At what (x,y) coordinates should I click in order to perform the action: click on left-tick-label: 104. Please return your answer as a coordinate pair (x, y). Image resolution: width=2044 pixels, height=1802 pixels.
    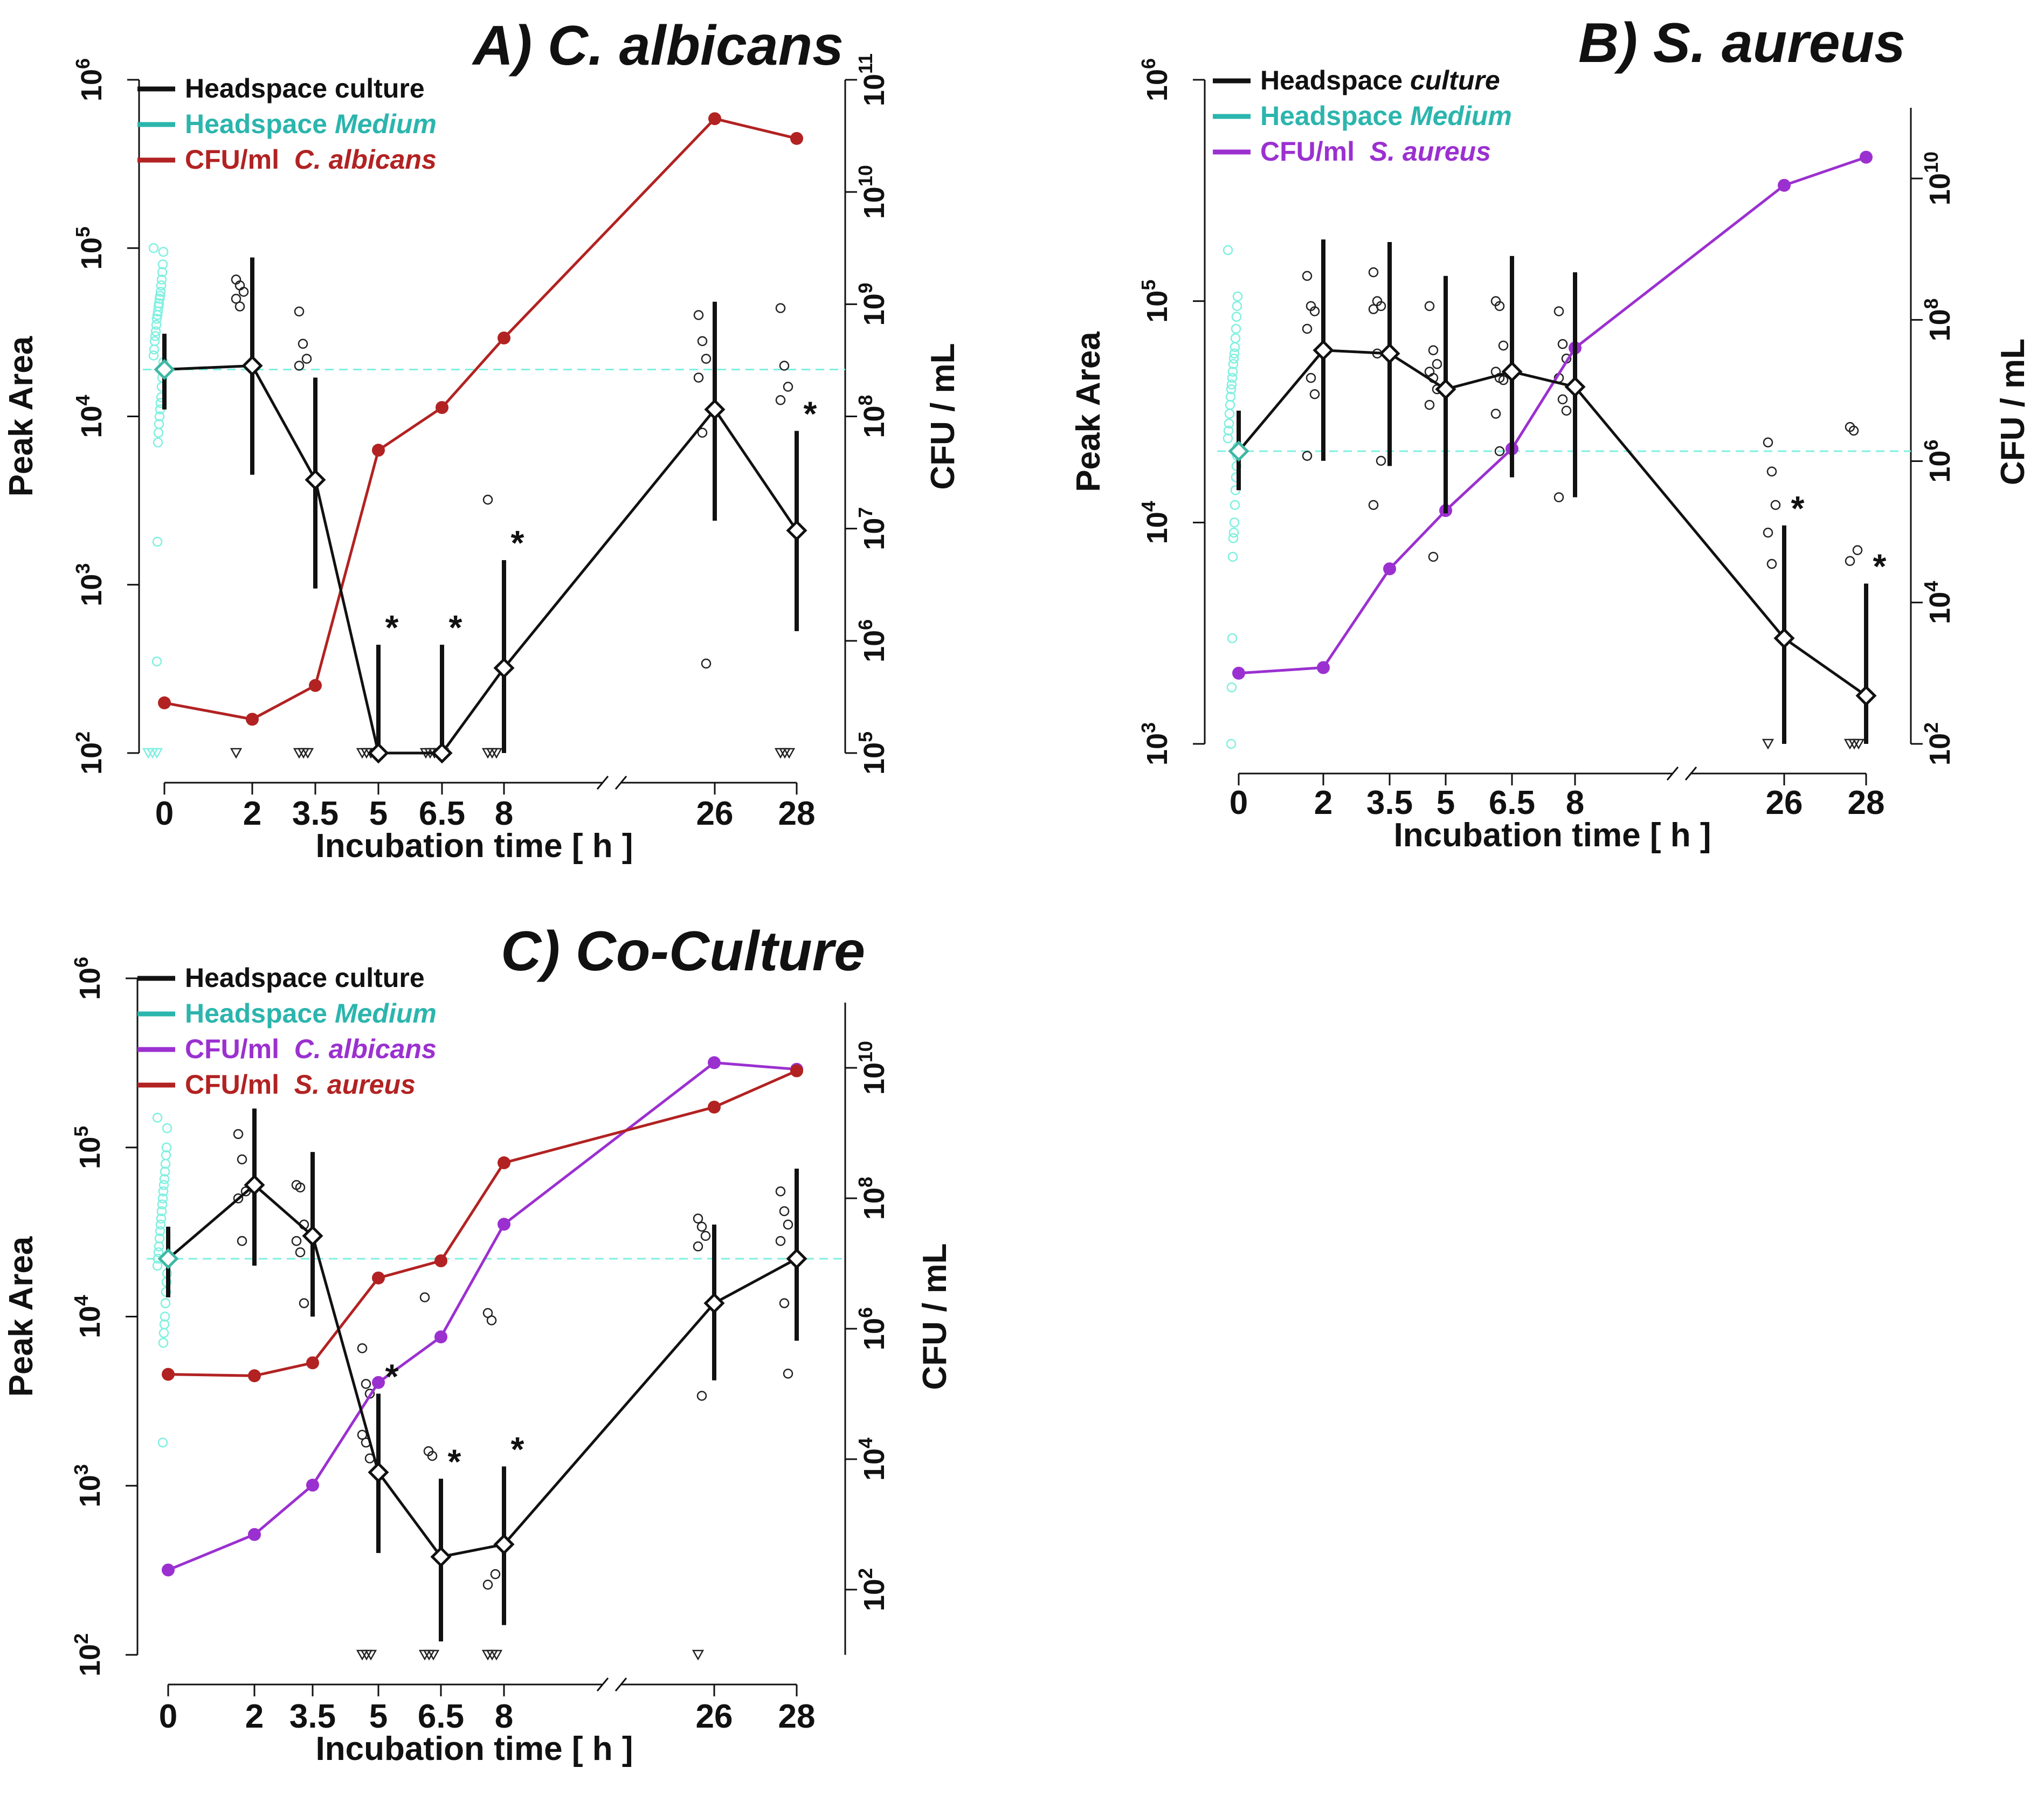
    Looking at the image, I should click on (1155, 522).